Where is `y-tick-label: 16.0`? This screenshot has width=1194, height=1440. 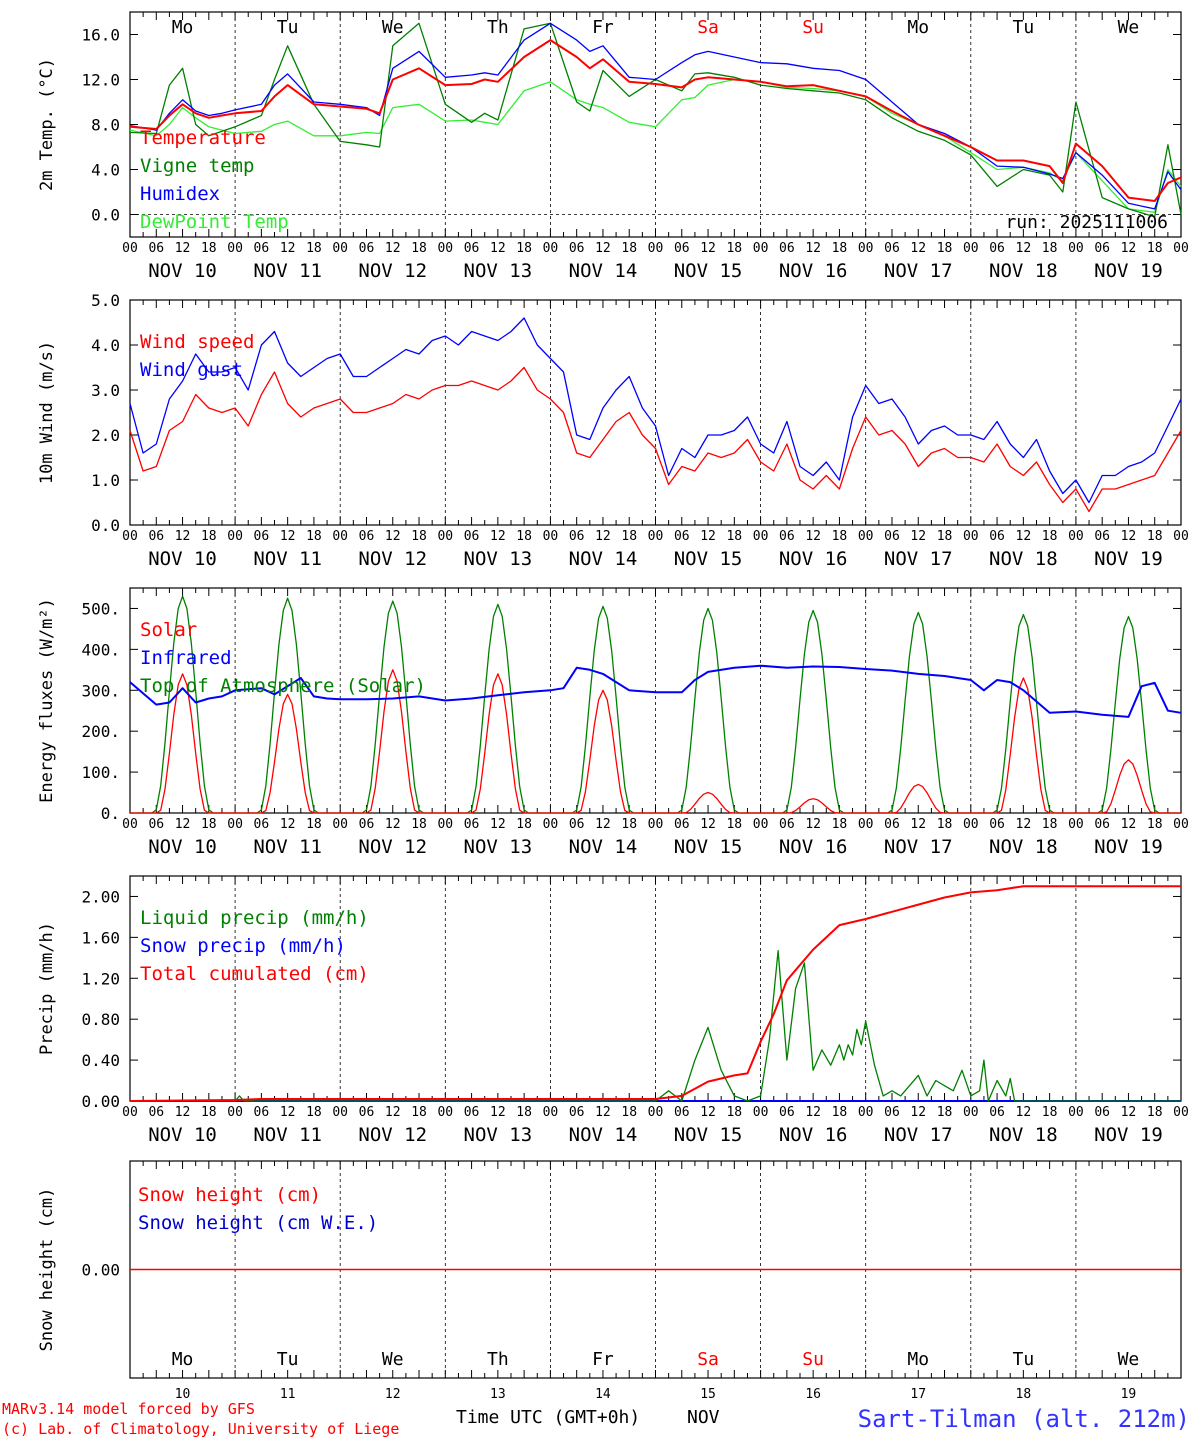
y-tick-label: 16.0 is located at coordinates (100, 35).